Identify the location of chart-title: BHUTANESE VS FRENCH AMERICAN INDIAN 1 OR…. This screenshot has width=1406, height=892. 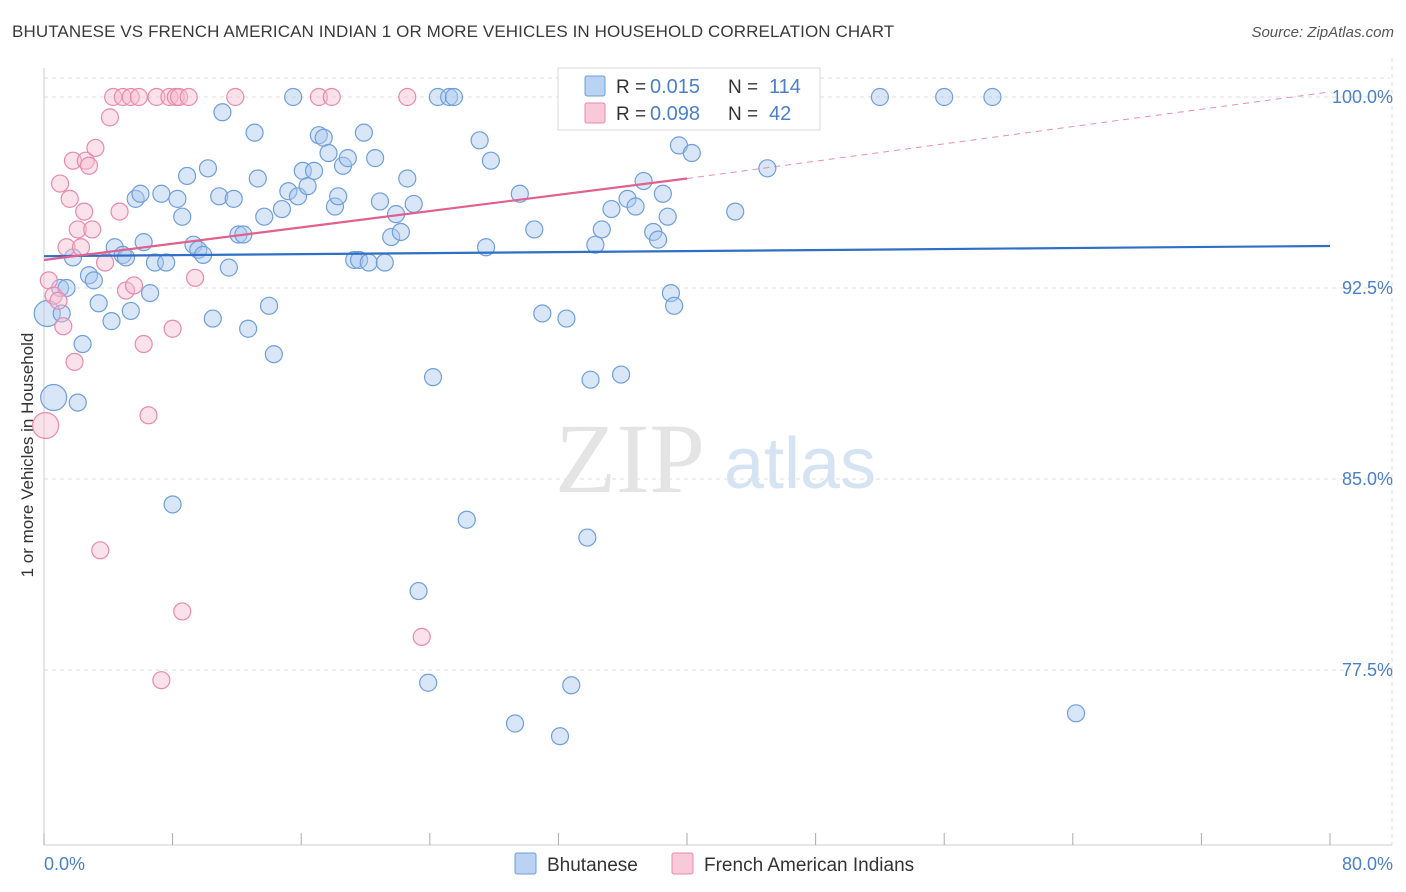
(453, 31).